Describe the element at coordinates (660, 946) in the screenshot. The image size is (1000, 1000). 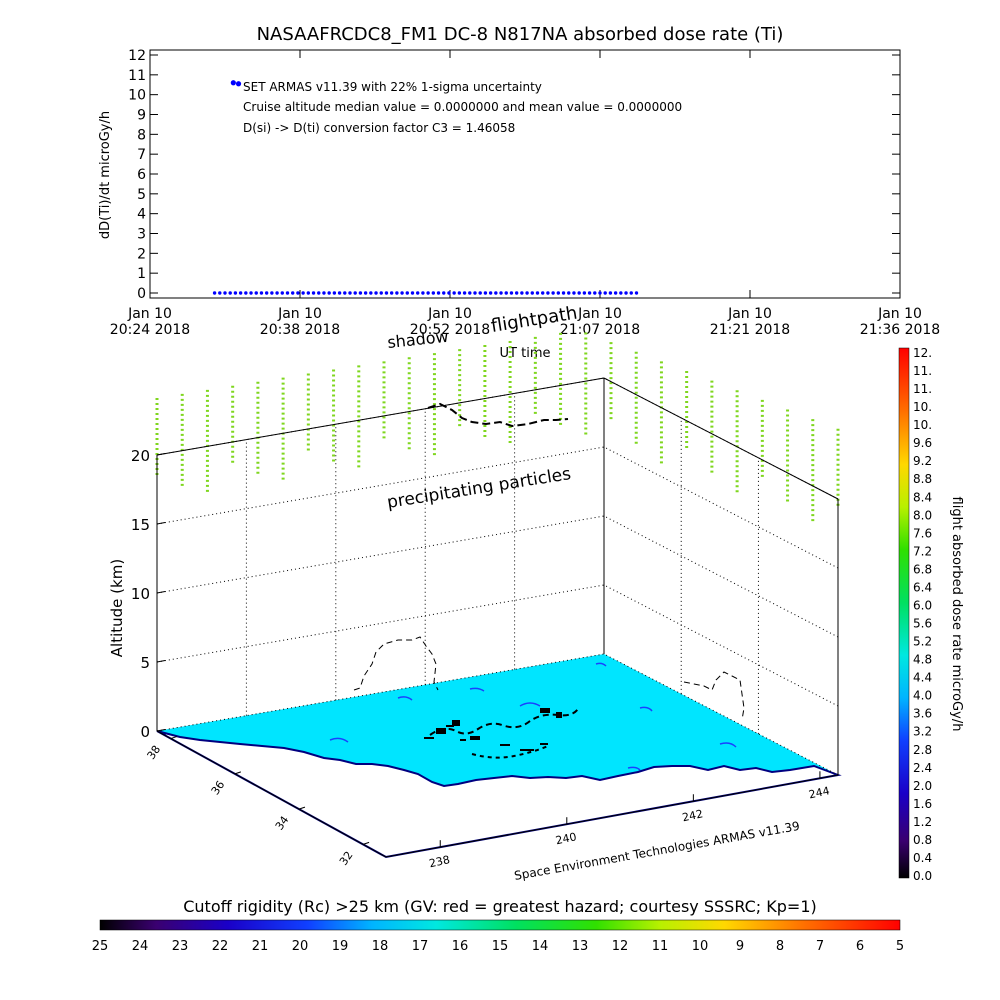
I see `rigidity-colorbar-tick-label: 11` at that location.